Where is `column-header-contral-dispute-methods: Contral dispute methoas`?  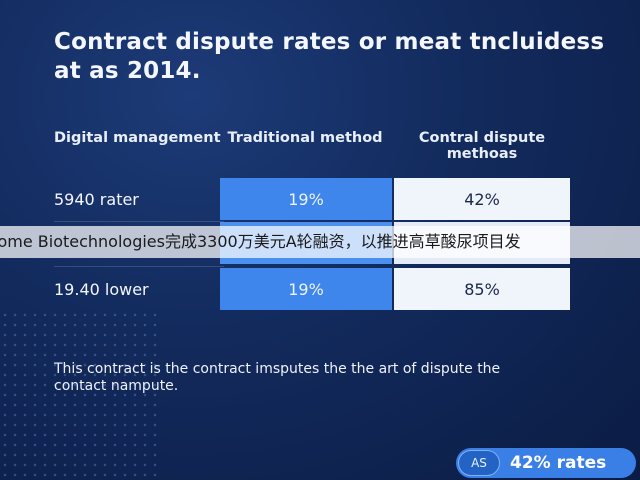
column-header-contral-dispute-methods: Contral dispute methoas is located at coordinates (482, 146).